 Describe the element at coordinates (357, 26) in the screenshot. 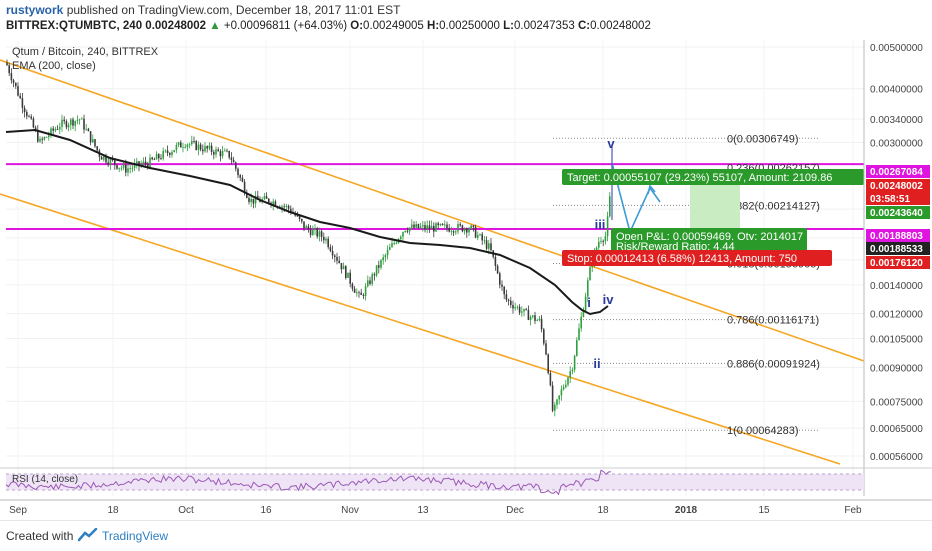

I see `open-label: O:` at that location.